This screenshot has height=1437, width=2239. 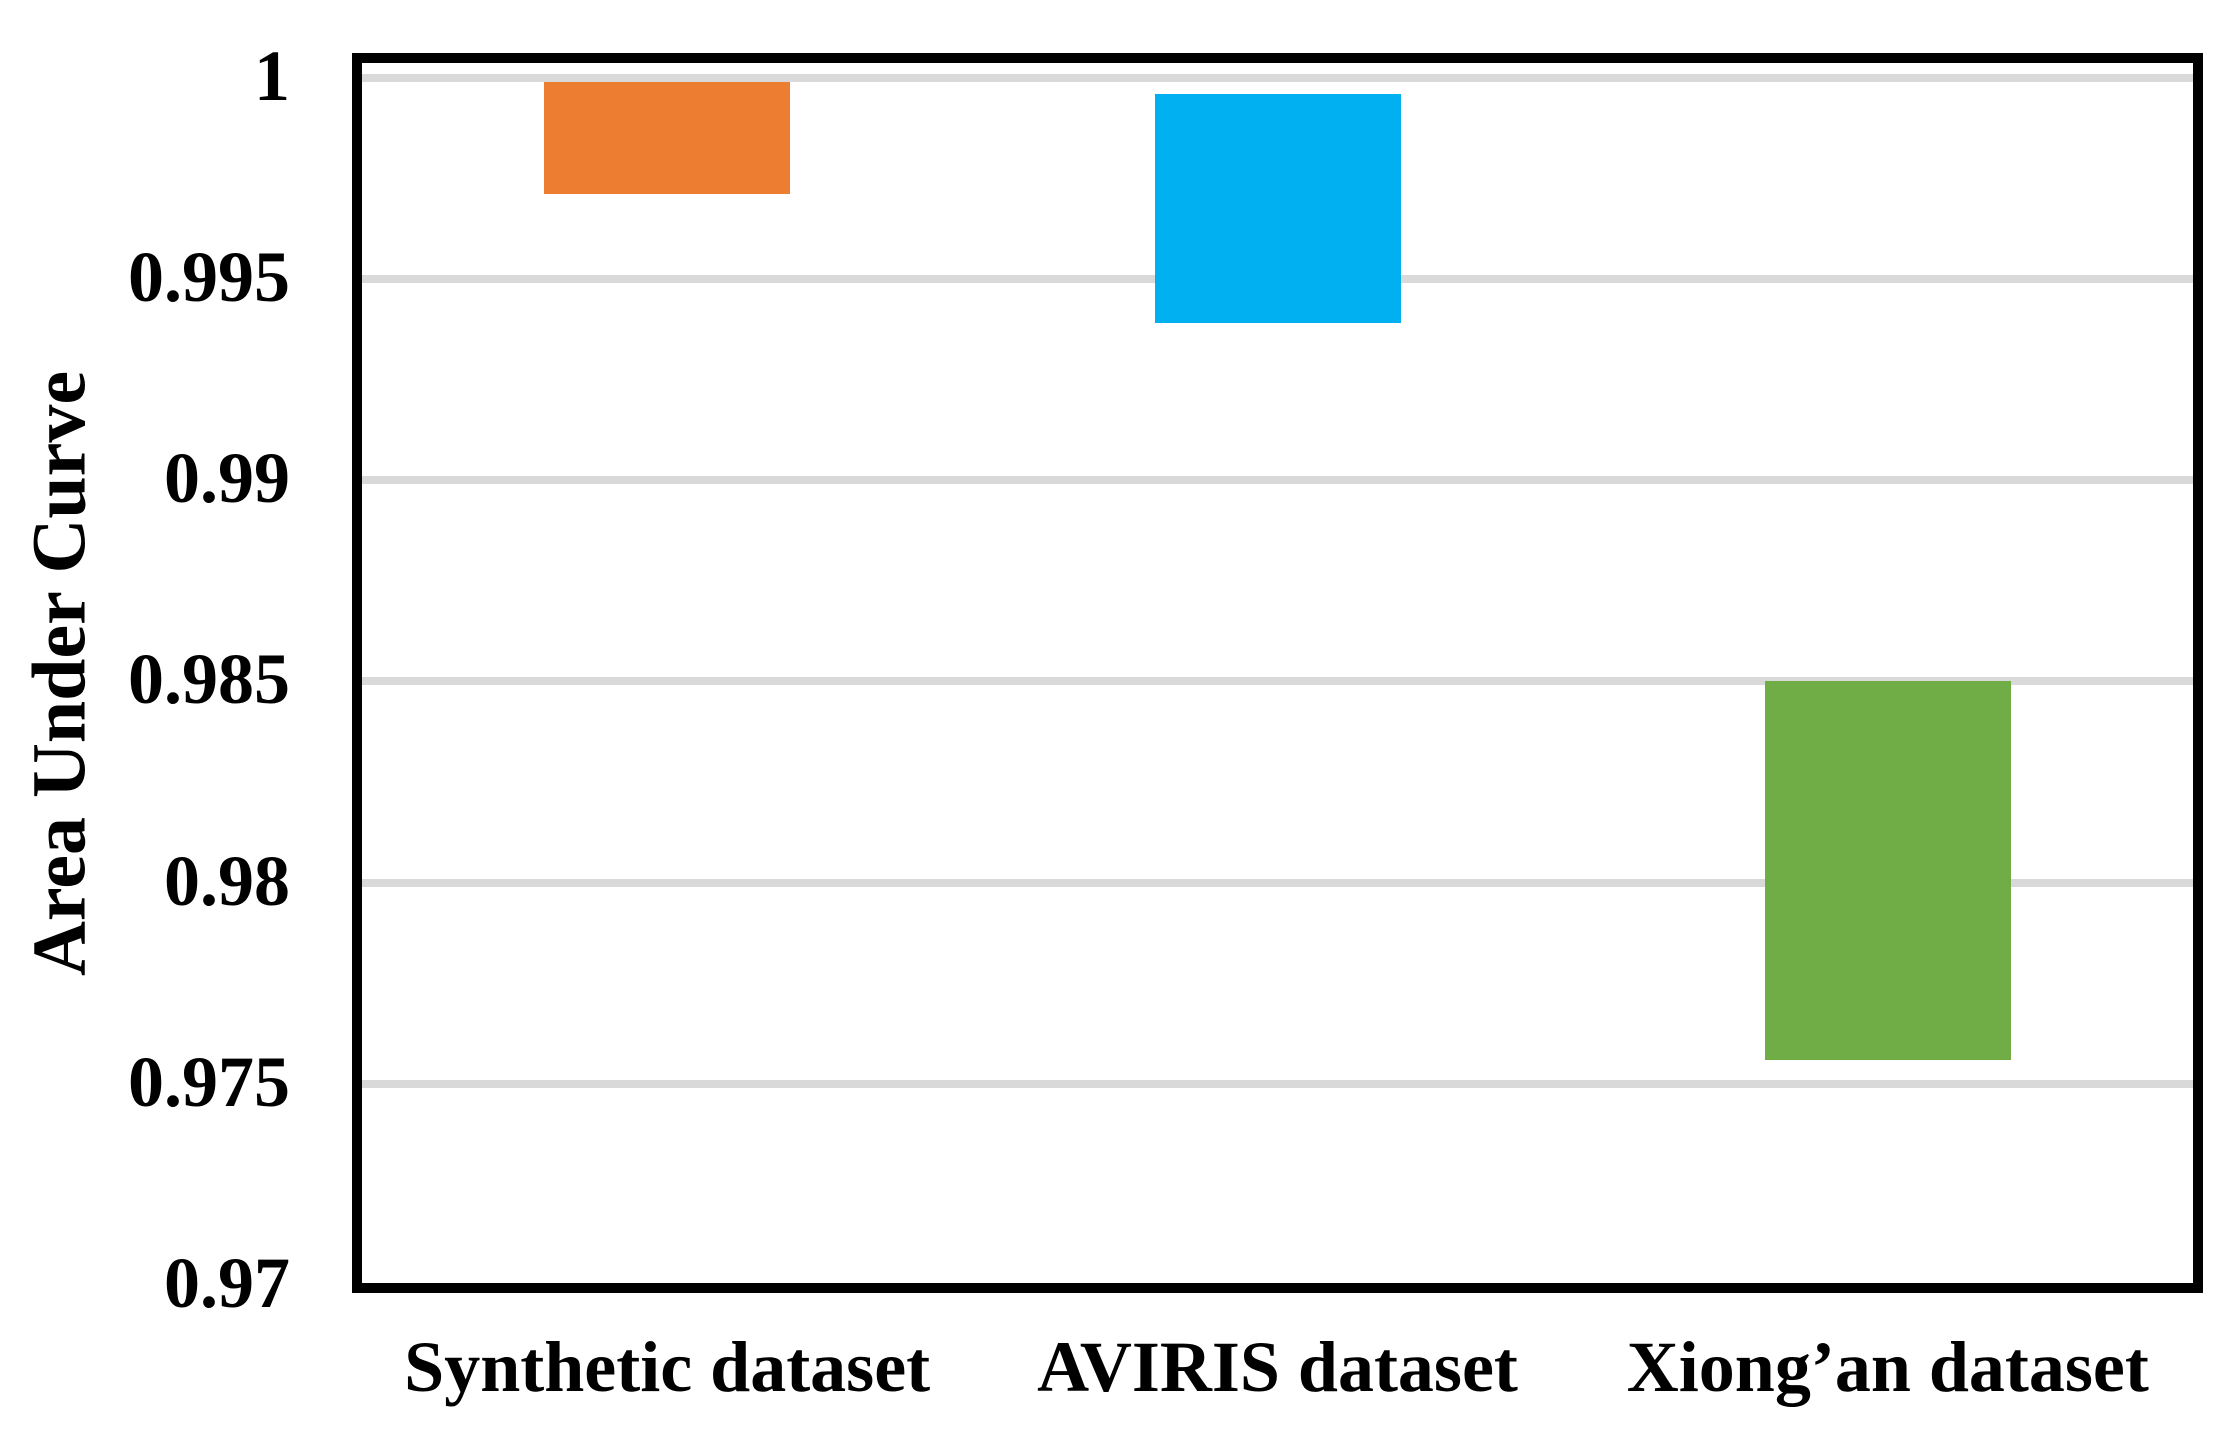 What do you see at coordinates (59, 673) in the screenshot?
I see `y-axis-title: Area Under Curve` at bounding box center [59, 673].